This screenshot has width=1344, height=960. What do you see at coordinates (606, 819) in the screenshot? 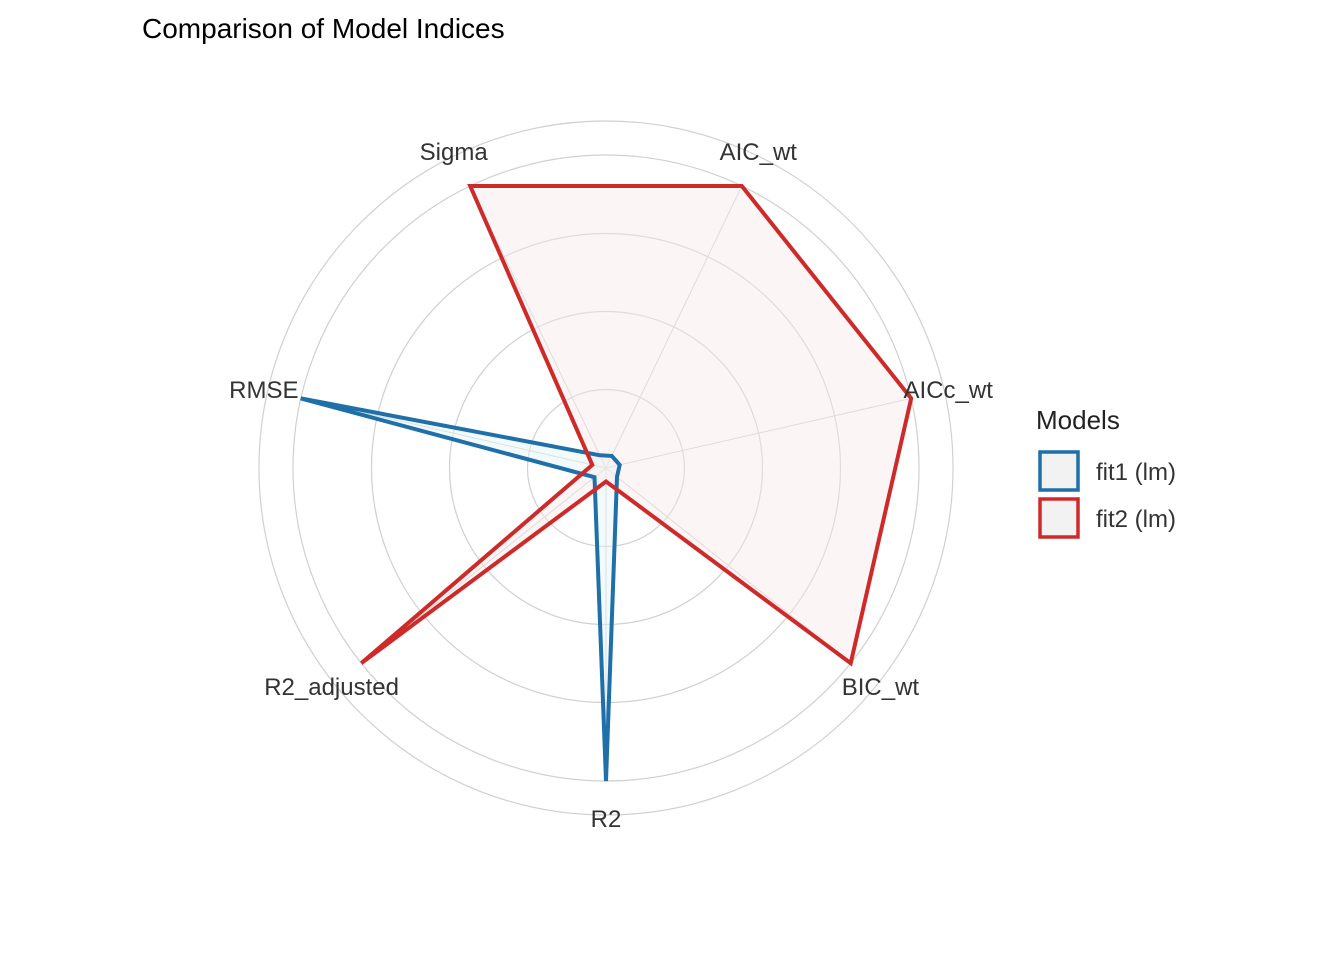
I see `axis-label: R2` at bounding box center [606, 819].